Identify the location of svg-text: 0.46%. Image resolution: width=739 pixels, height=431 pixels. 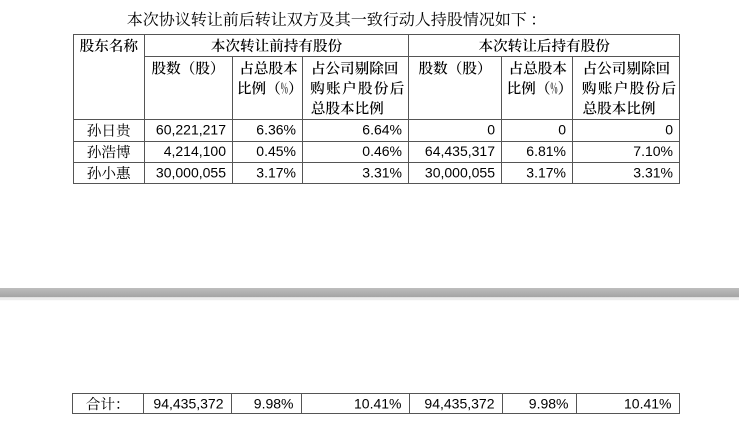
(382, 151).